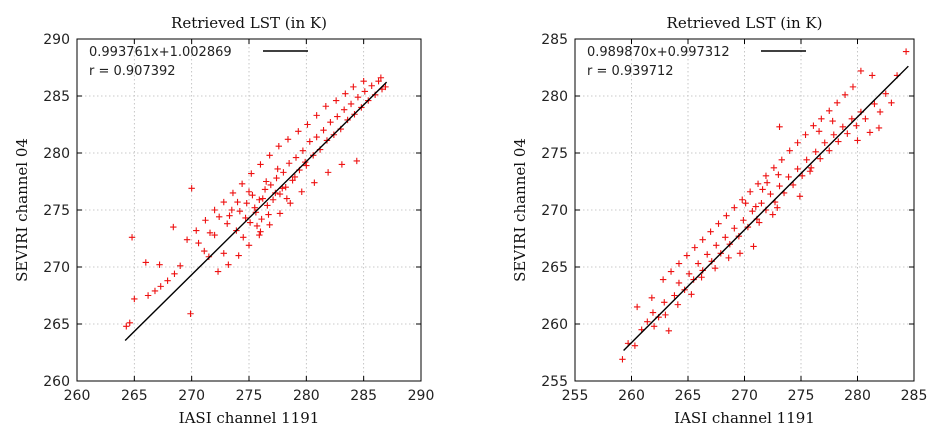 Image resolution: width=932 pixels, height=430 pixels. What do you see at coordinates (160, 52) in the screenshot?
I see `legend-fit-label: 0.993761x+1.002869` at bounding box center [160, 52].